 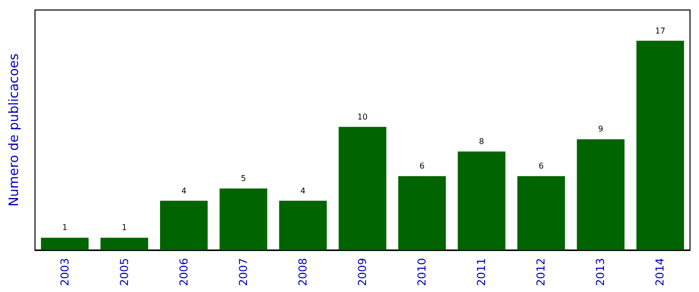 What do you see at coordinates (481, 272) in the screenshot?
I see `x-tick-label: 2011` at bounding box center [481, 272].